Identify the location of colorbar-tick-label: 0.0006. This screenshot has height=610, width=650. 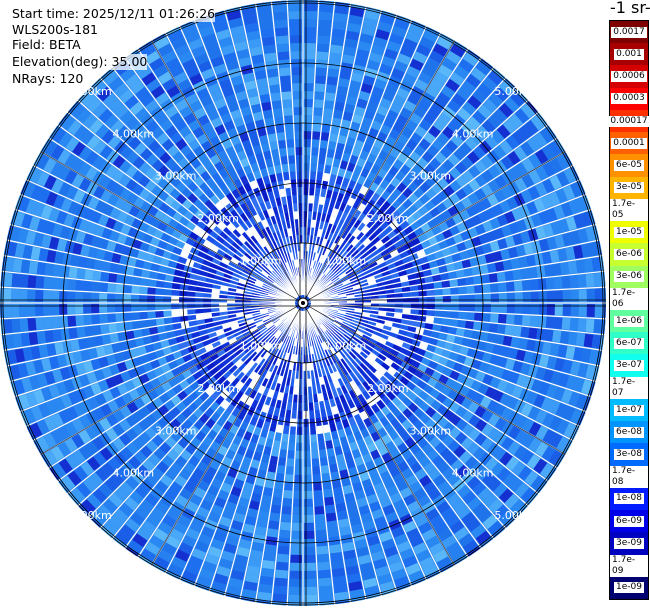
(629, 77).